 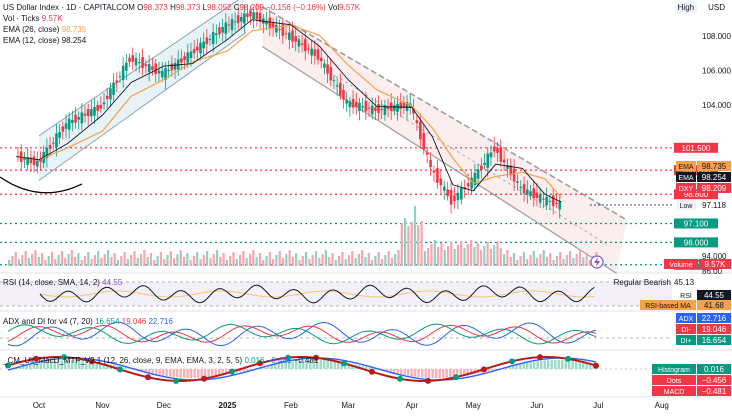 What do you see at coordinates (291, 405) in the screenshot?
I see `time-axis-label: Feb` at bounding box center [291, 405].